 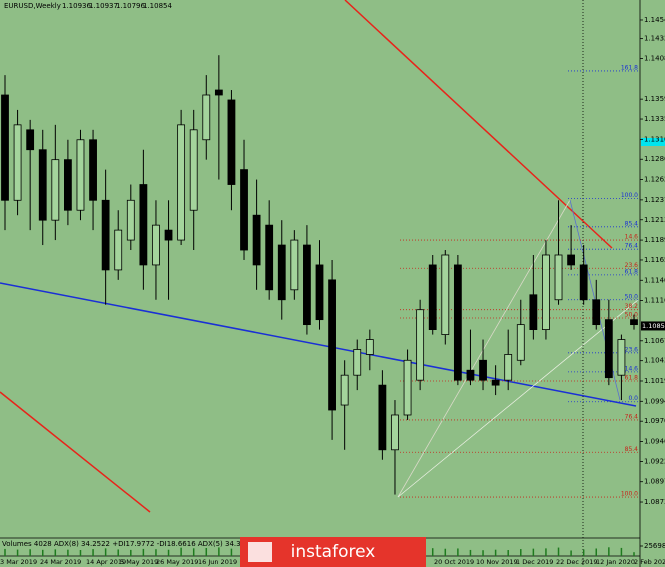 I want to click on y-tick-label: 1.12375, so click(x=654, y=200).